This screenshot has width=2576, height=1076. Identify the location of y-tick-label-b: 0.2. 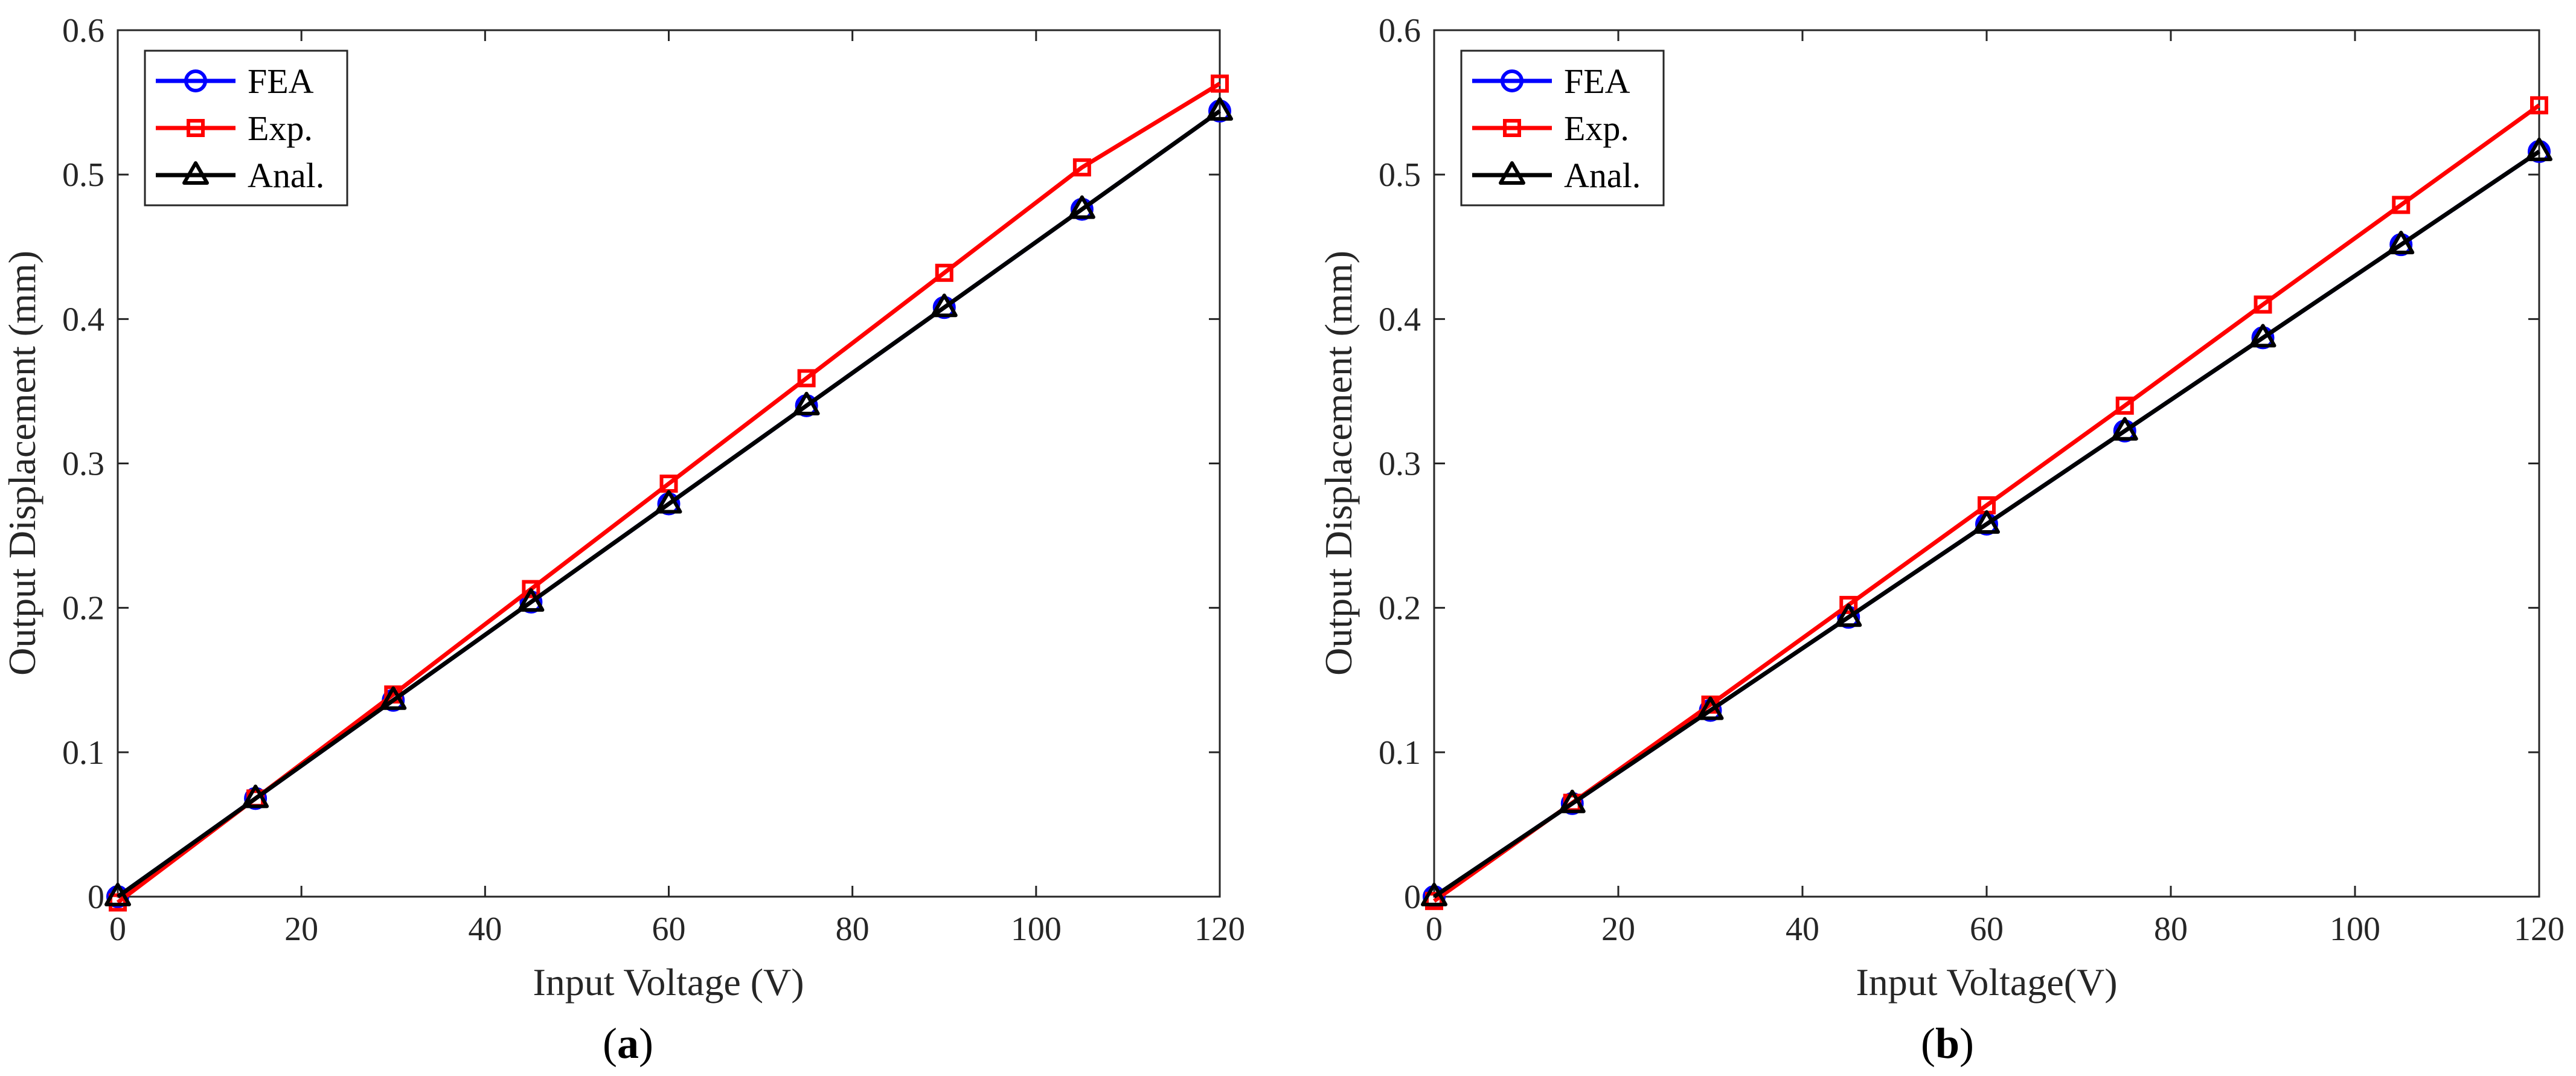
(1400, 608).